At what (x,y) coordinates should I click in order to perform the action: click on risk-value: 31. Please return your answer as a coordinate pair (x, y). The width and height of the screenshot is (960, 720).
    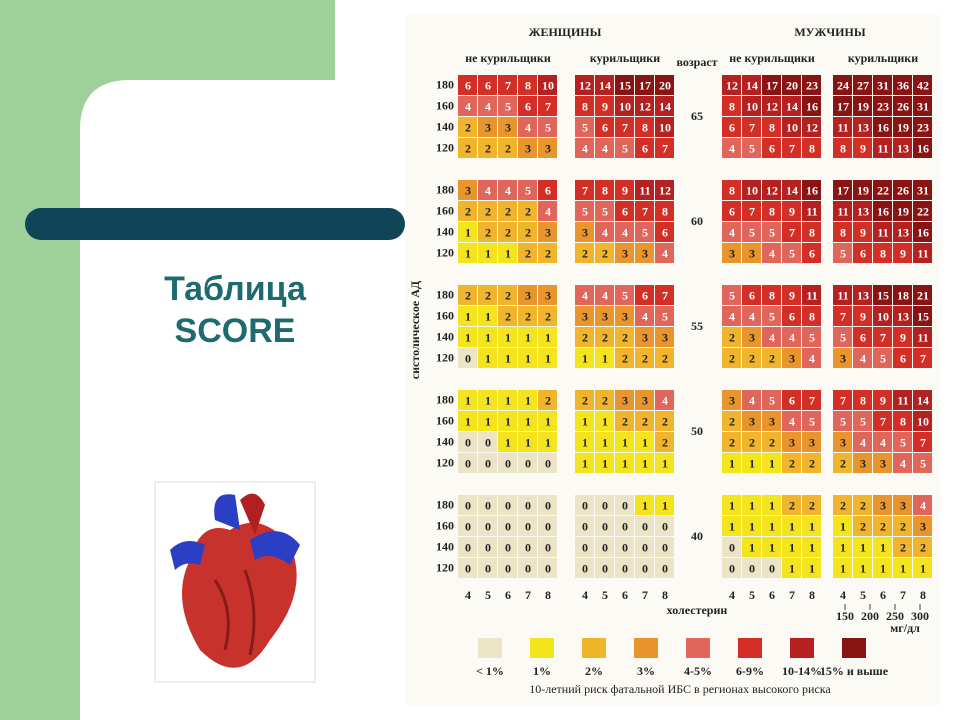
    Looking at the image, I should click on (923, 190).